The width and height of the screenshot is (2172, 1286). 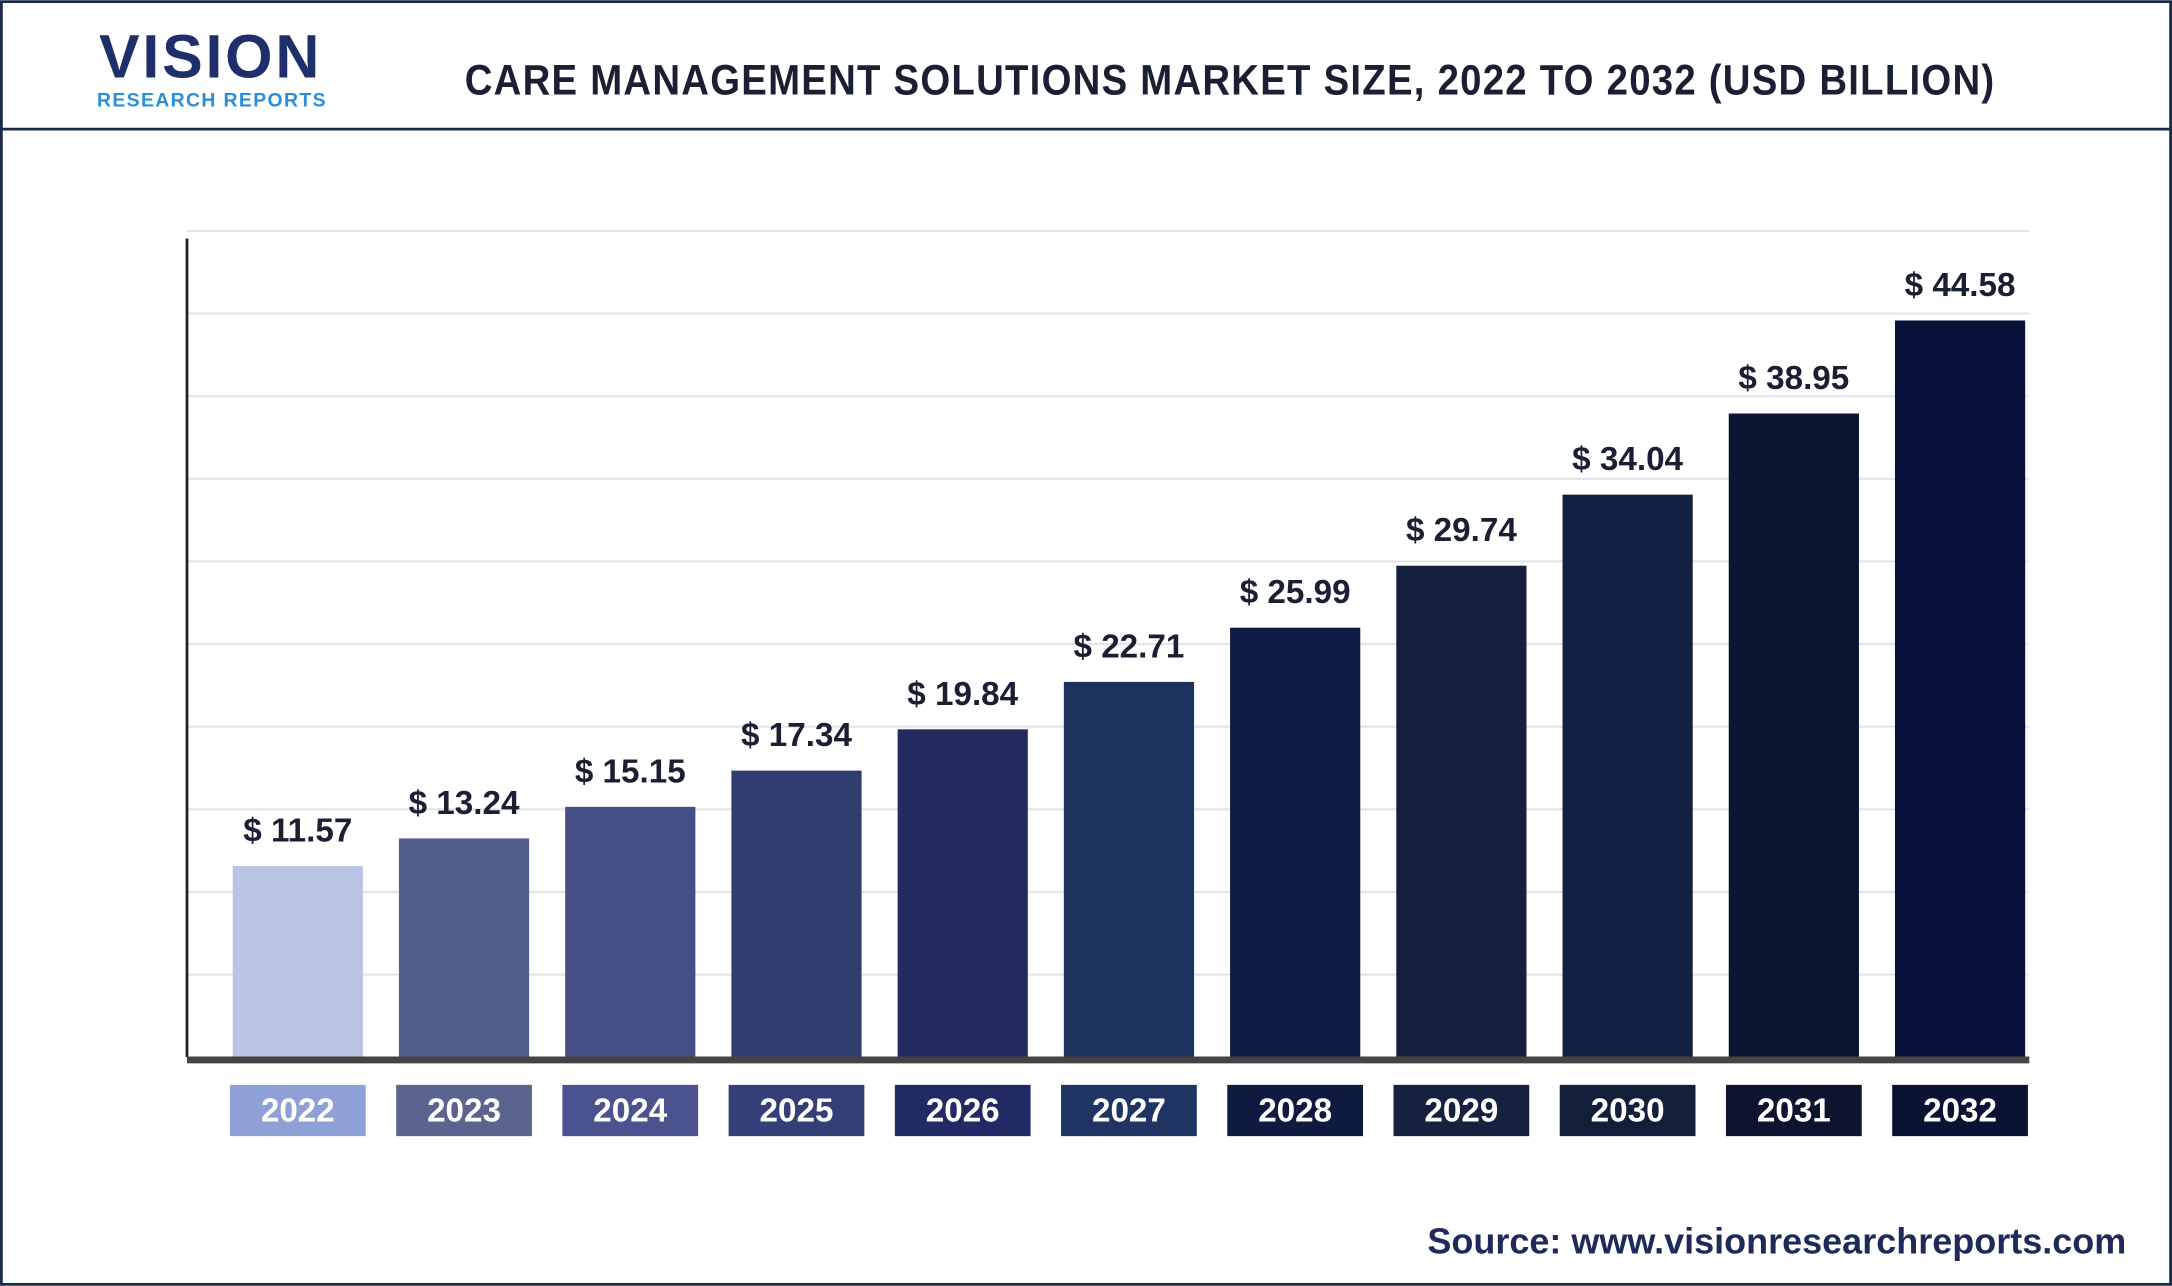 I want to click on x-tick-label: 2032, so click(x=1960, y=1110).